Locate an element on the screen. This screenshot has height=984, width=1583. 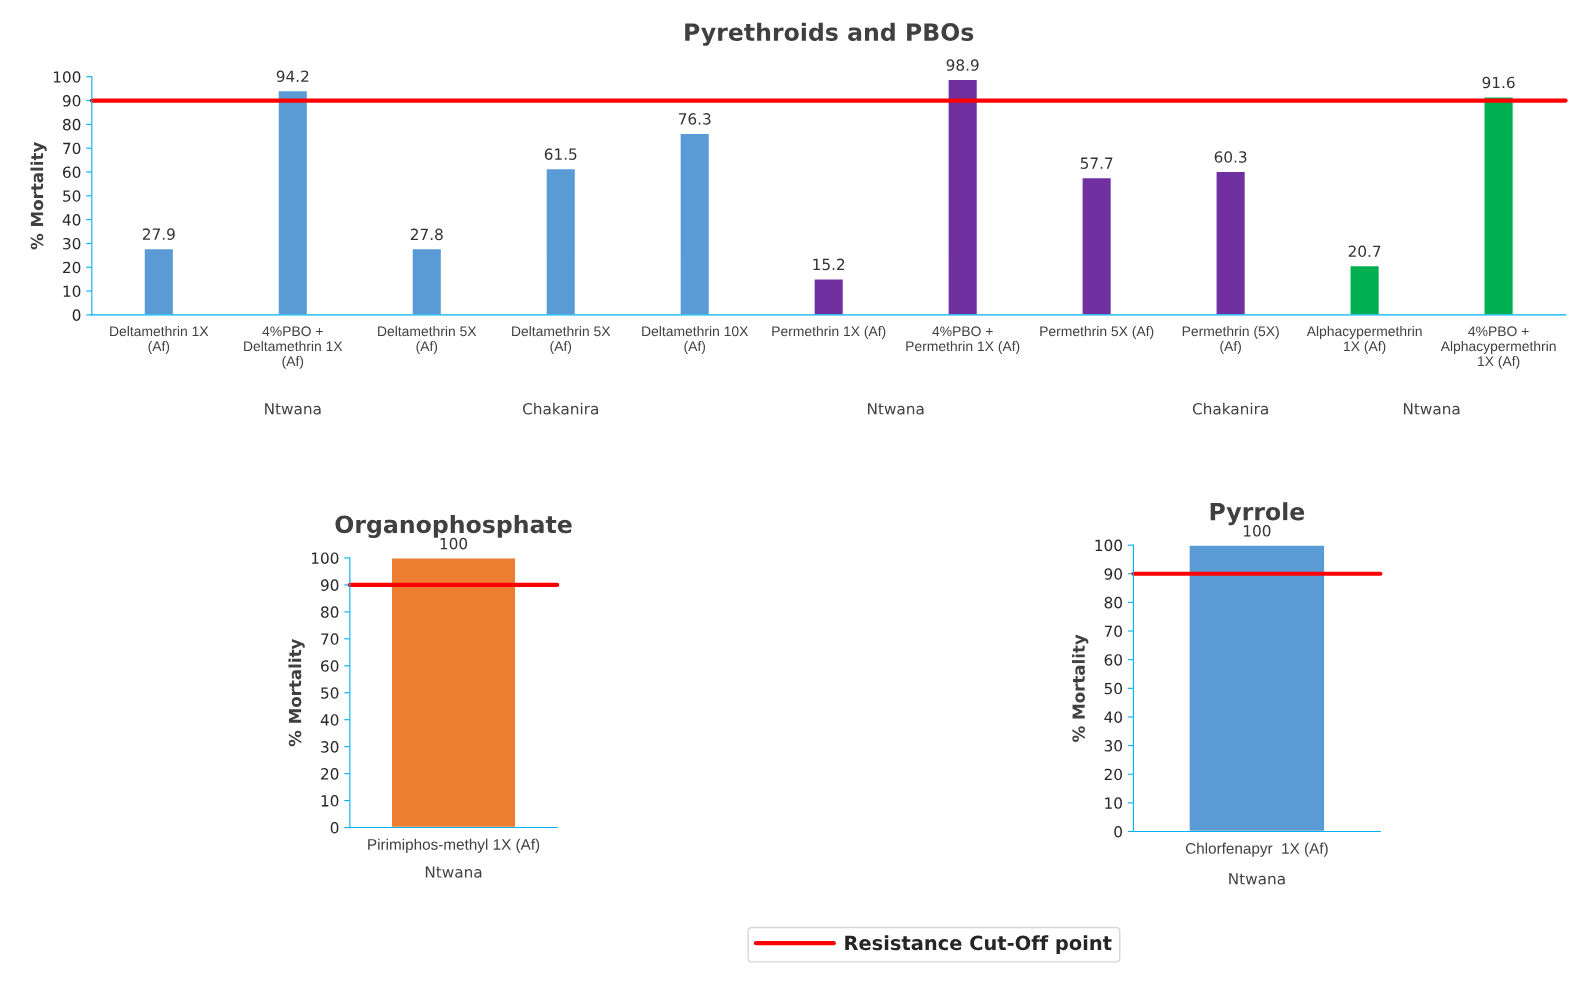
data-label: 91.6 is located at coordinates (1498, 82).